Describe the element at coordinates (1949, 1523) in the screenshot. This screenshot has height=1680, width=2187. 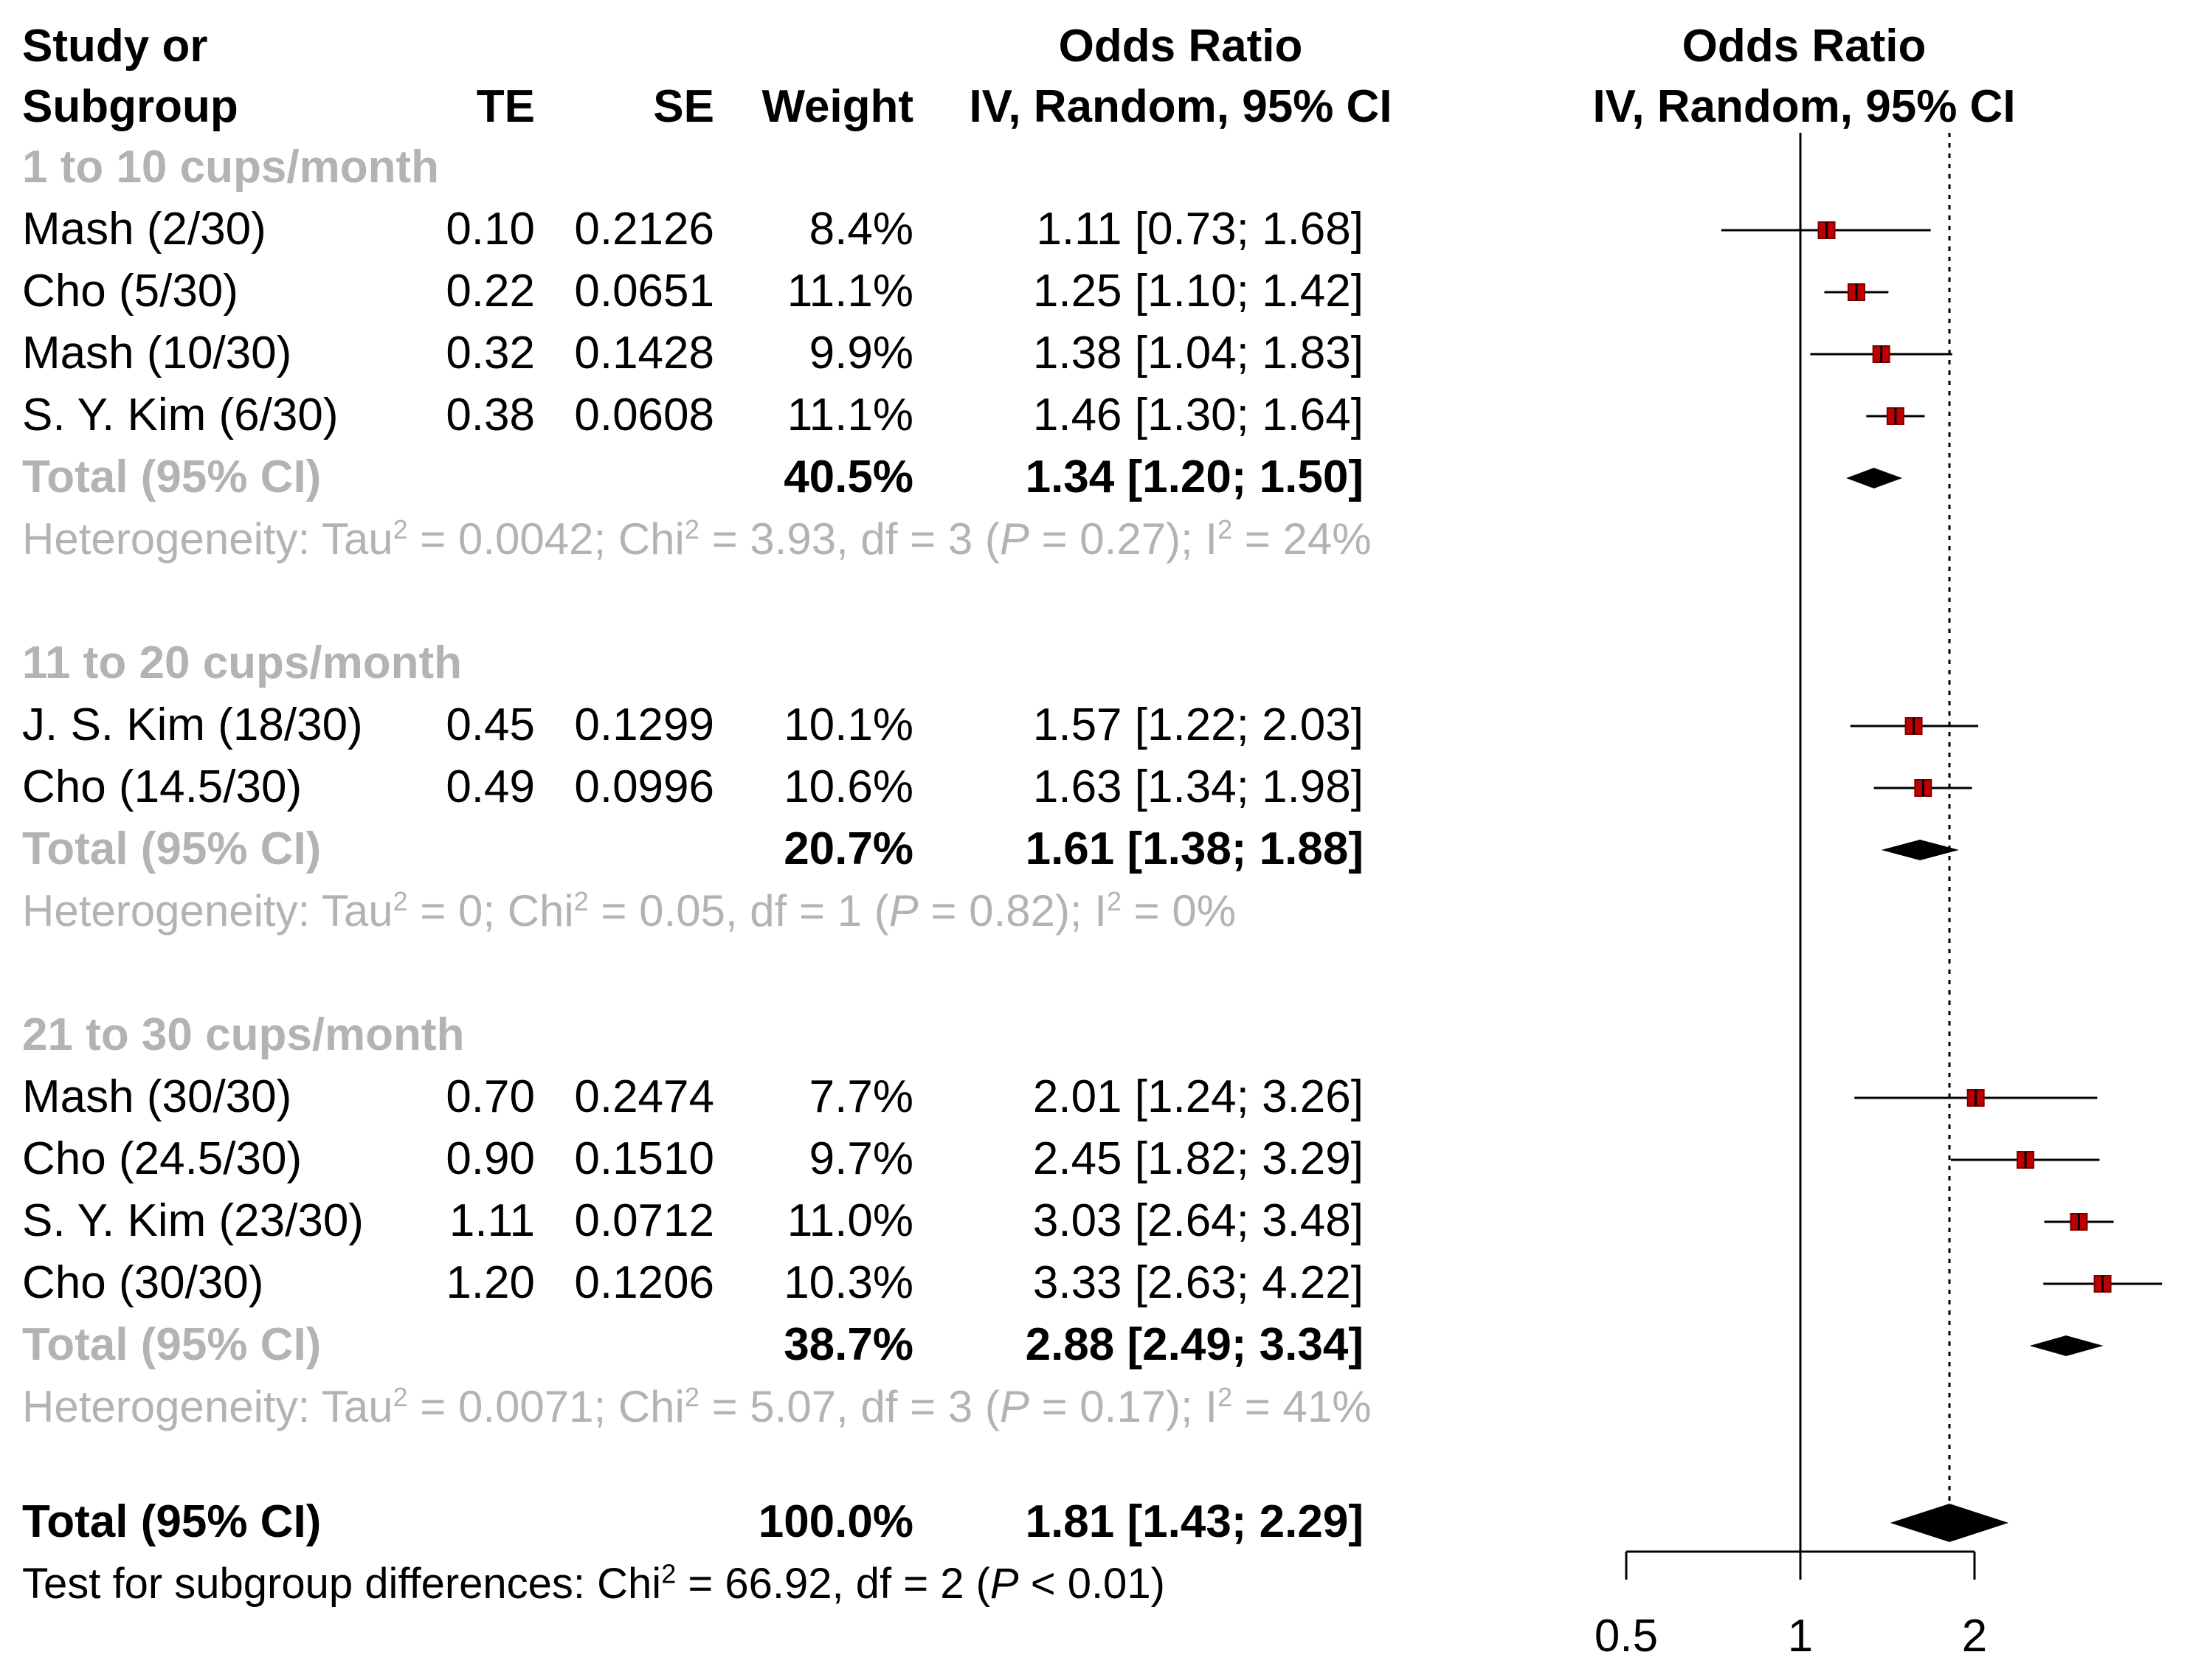
I see `overall-diamond` at that location.